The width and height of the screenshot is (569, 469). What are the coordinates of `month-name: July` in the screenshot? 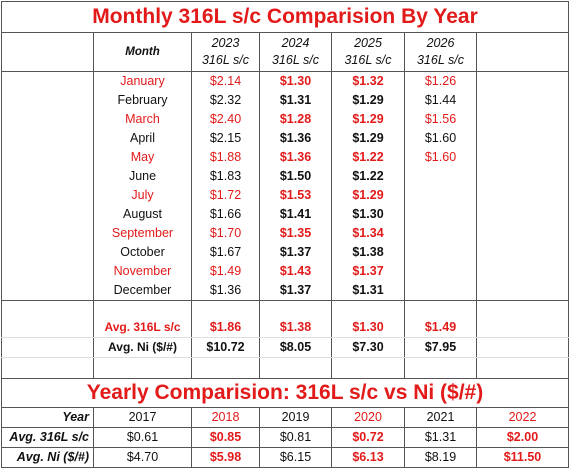 It's located at (142, 195).